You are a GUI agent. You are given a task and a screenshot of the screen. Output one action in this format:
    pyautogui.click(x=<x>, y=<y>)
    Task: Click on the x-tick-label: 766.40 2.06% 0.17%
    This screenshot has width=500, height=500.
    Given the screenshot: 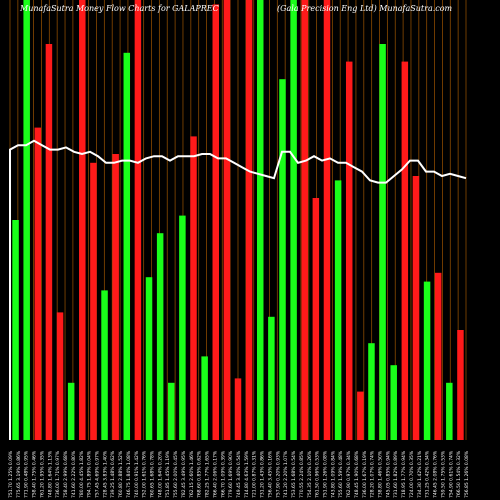 What is the action you would take?
    pyautogui.click(x=215, y=474)
    